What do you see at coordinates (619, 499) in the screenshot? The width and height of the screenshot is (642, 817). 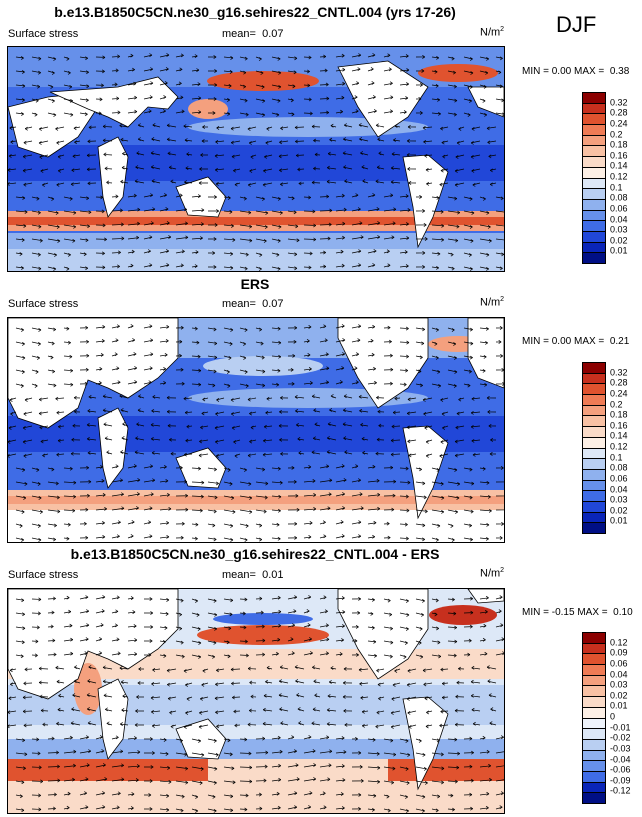 I see `colorbar-tick-label: 0.03` at bounding box center [619, 499].